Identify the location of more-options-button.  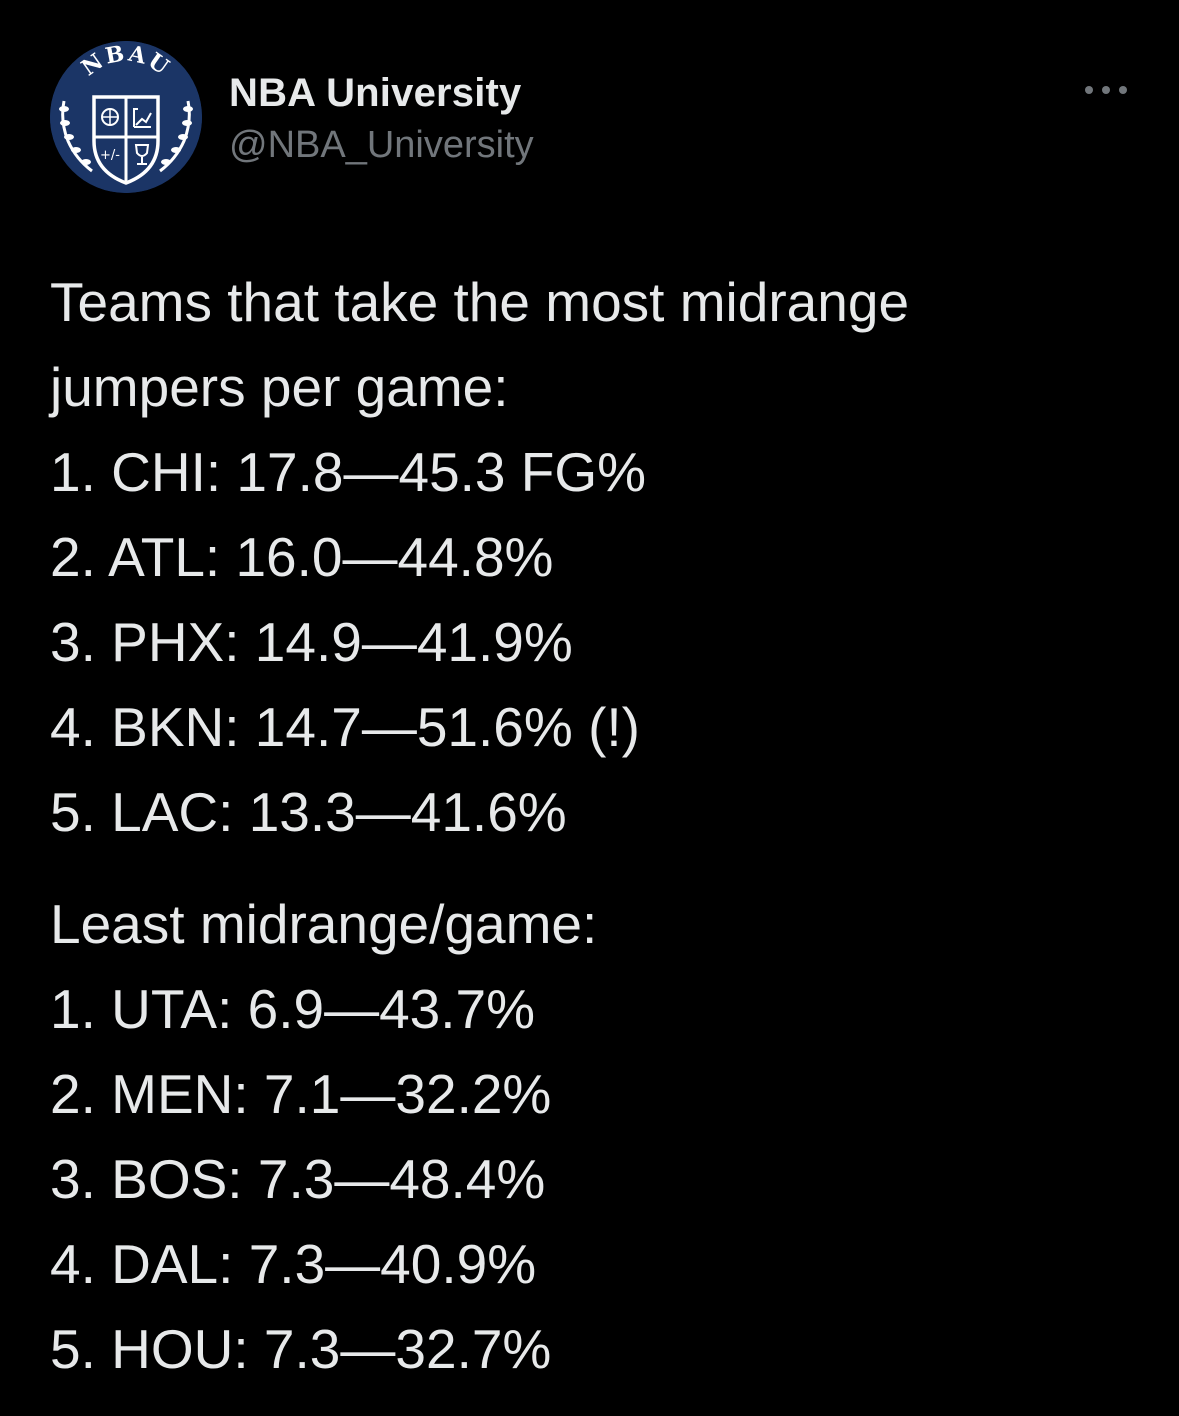
(1106, 90).